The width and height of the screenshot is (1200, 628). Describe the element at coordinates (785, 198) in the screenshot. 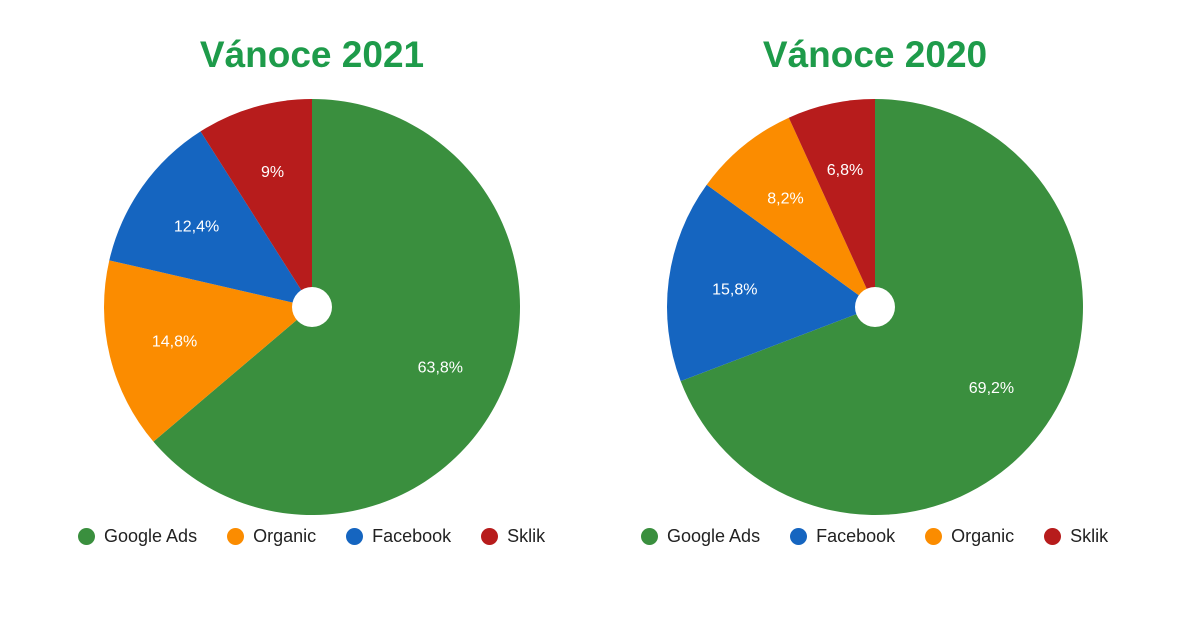

I see `slice-value-label: 8,2%` at that location.